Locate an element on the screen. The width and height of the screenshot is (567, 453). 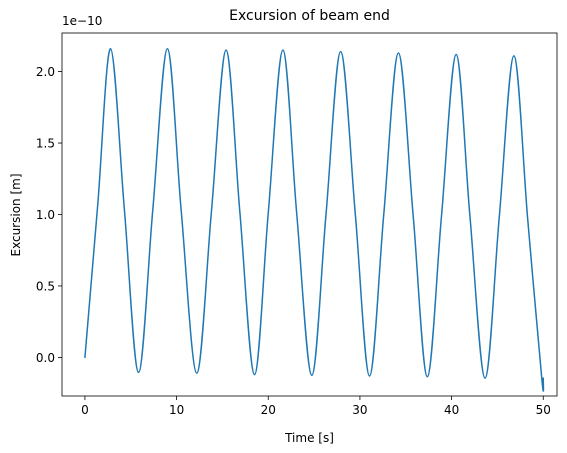
chart-title: Excursion of beam end is located at coordinates (309, 16).